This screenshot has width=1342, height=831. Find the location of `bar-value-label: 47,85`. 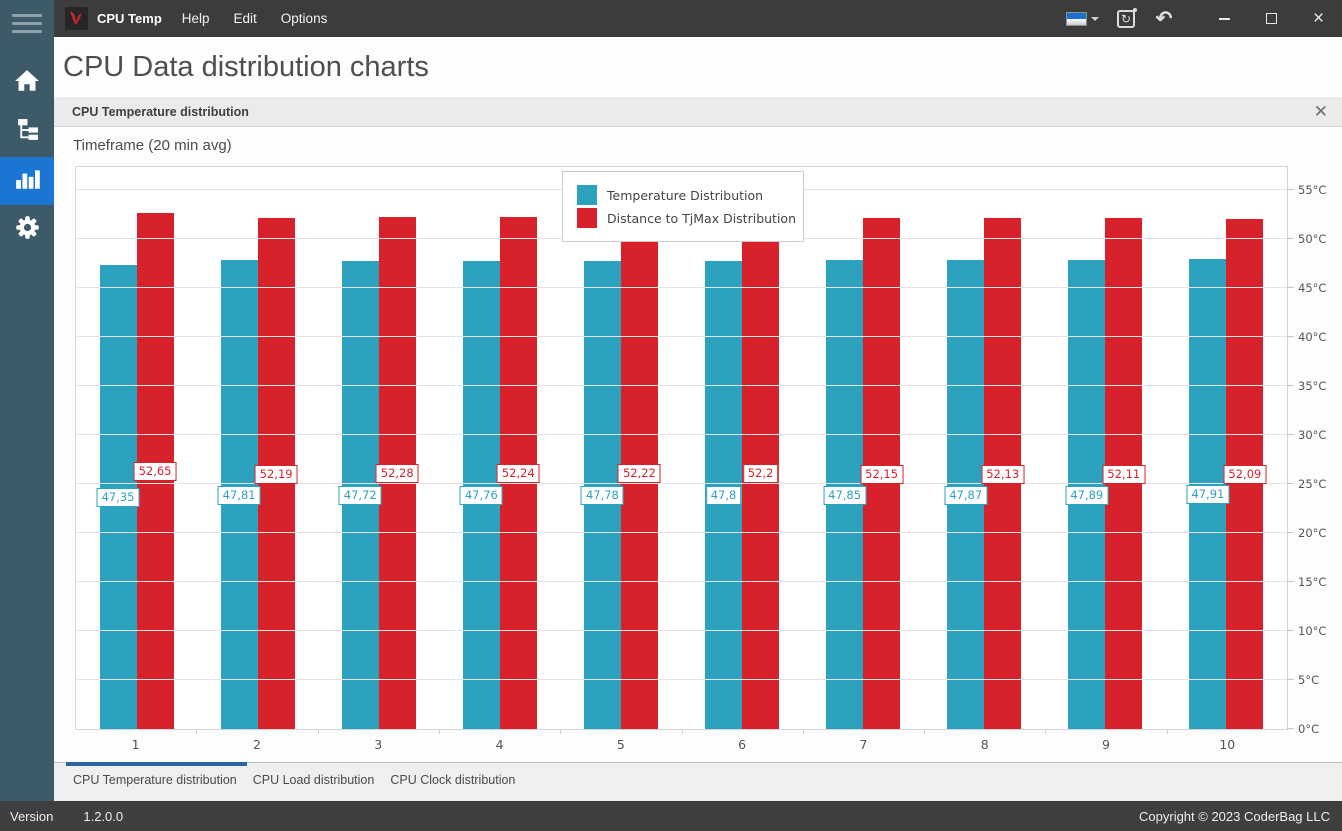

bar-value-label: 47,85 is located at coordinates (845, 495).